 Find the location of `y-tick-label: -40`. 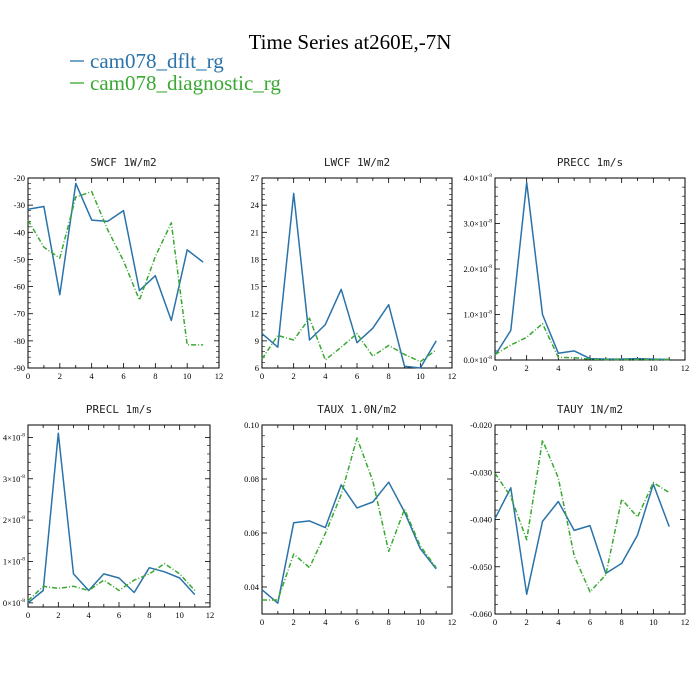

y-tick-label: -40 is located at coordinates (19, 232).